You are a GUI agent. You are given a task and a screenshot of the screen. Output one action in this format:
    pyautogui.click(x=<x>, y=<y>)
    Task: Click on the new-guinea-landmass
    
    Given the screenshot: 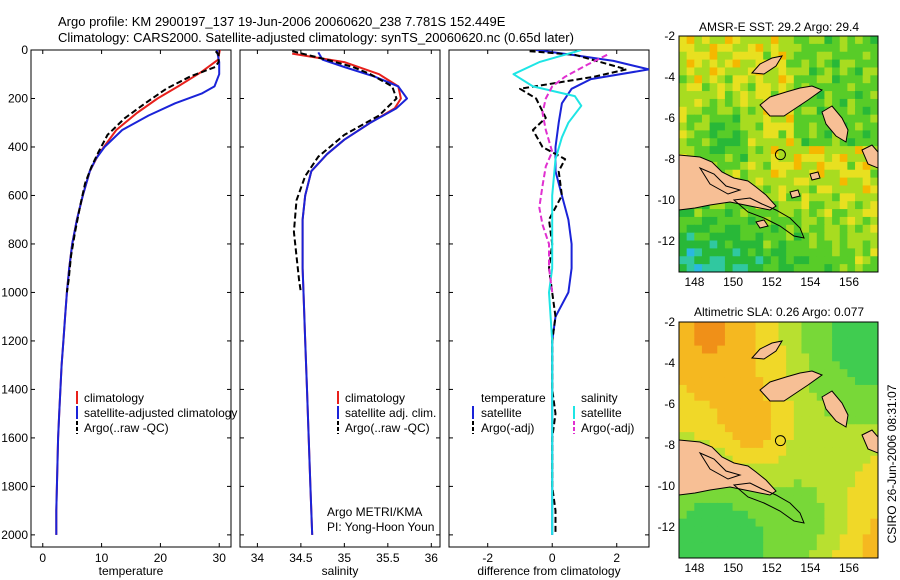 What is the action you would take?
    pyautogui.click(x=728, y=182)
    